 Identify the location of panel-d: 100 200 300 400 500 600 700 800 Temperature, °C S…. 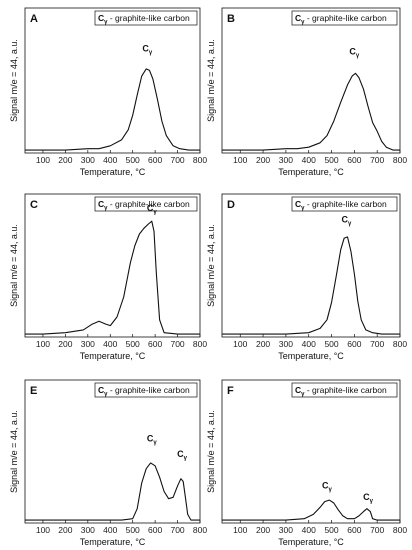
(306, 277).